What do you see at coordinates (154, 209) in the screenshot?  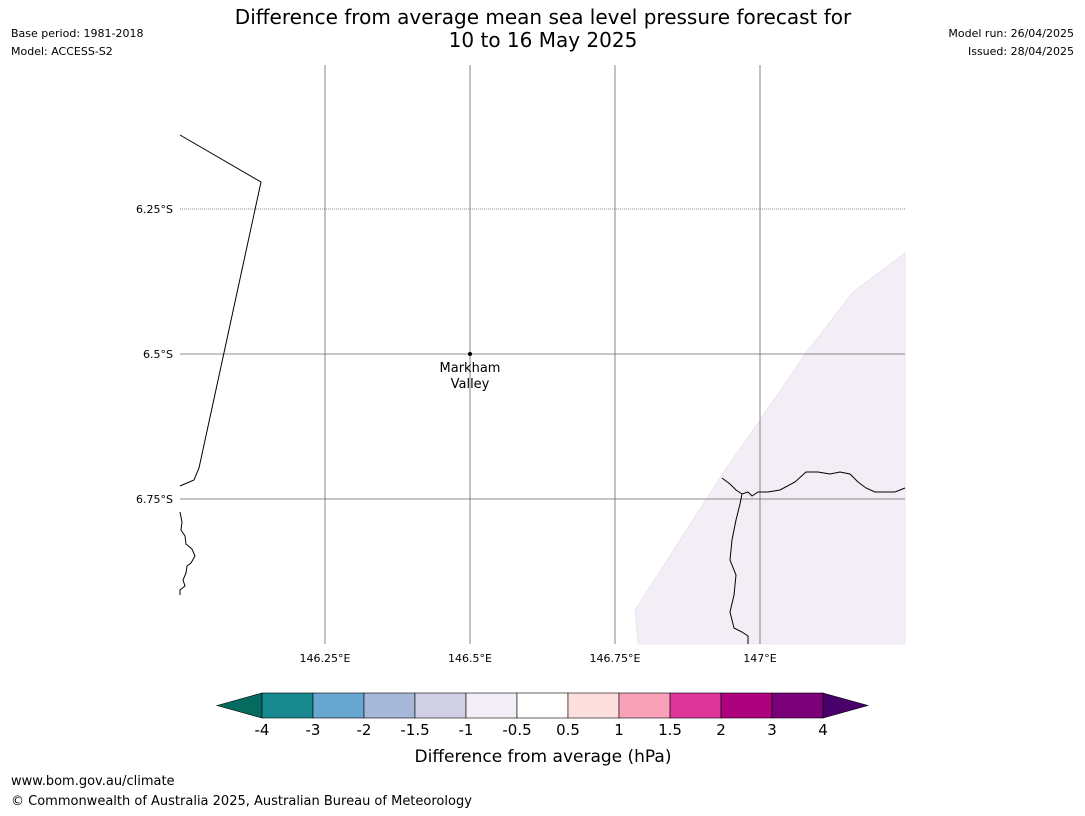 I see `lat-label: 6.25°S` at bounding box center [154, 209].